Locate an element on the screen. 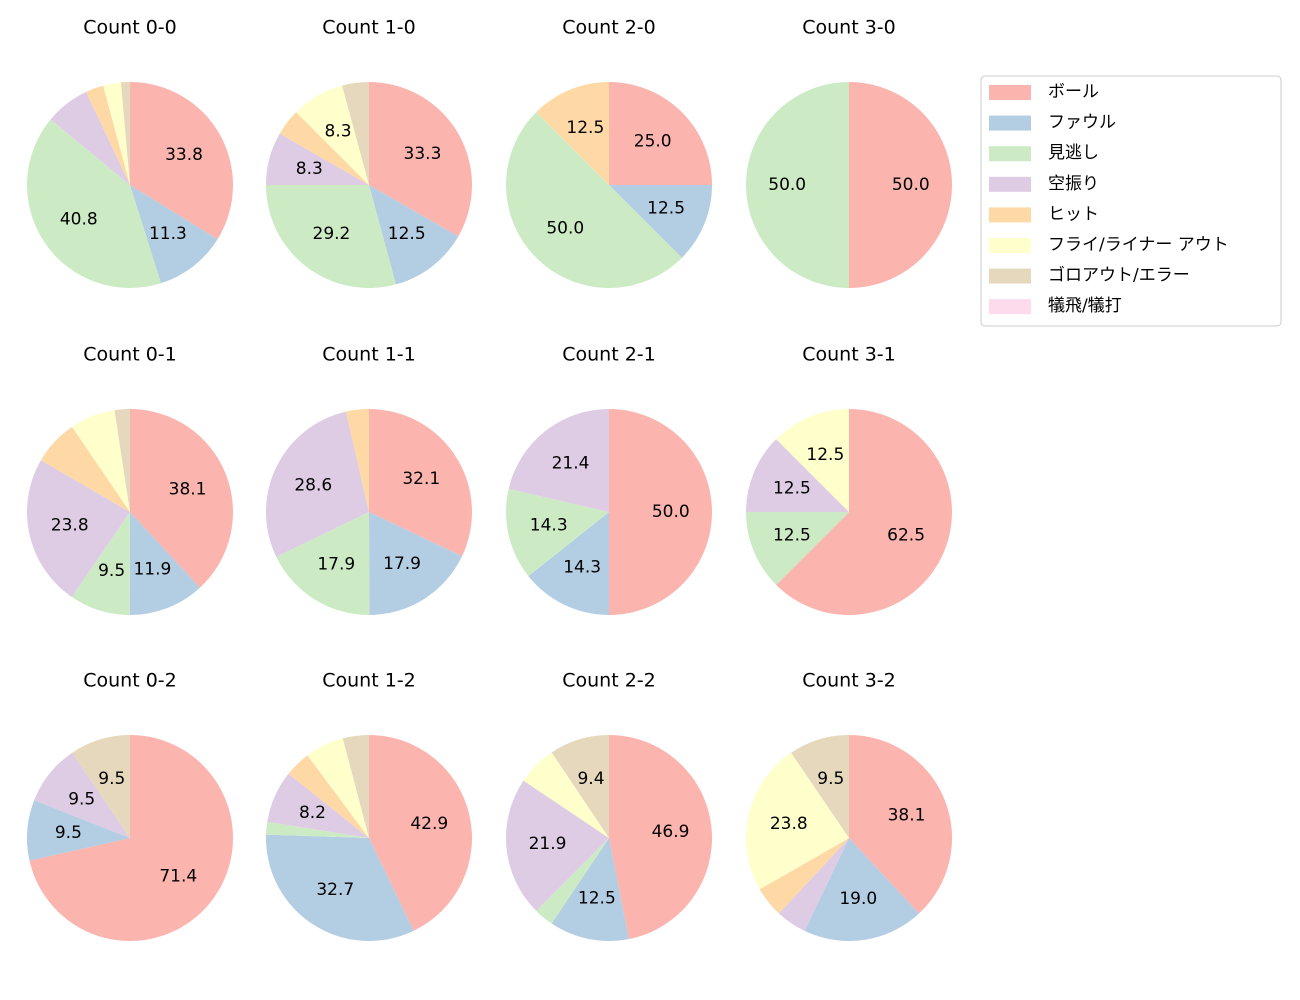  slice-label: 62.5 is located at coordinates (906, 536).